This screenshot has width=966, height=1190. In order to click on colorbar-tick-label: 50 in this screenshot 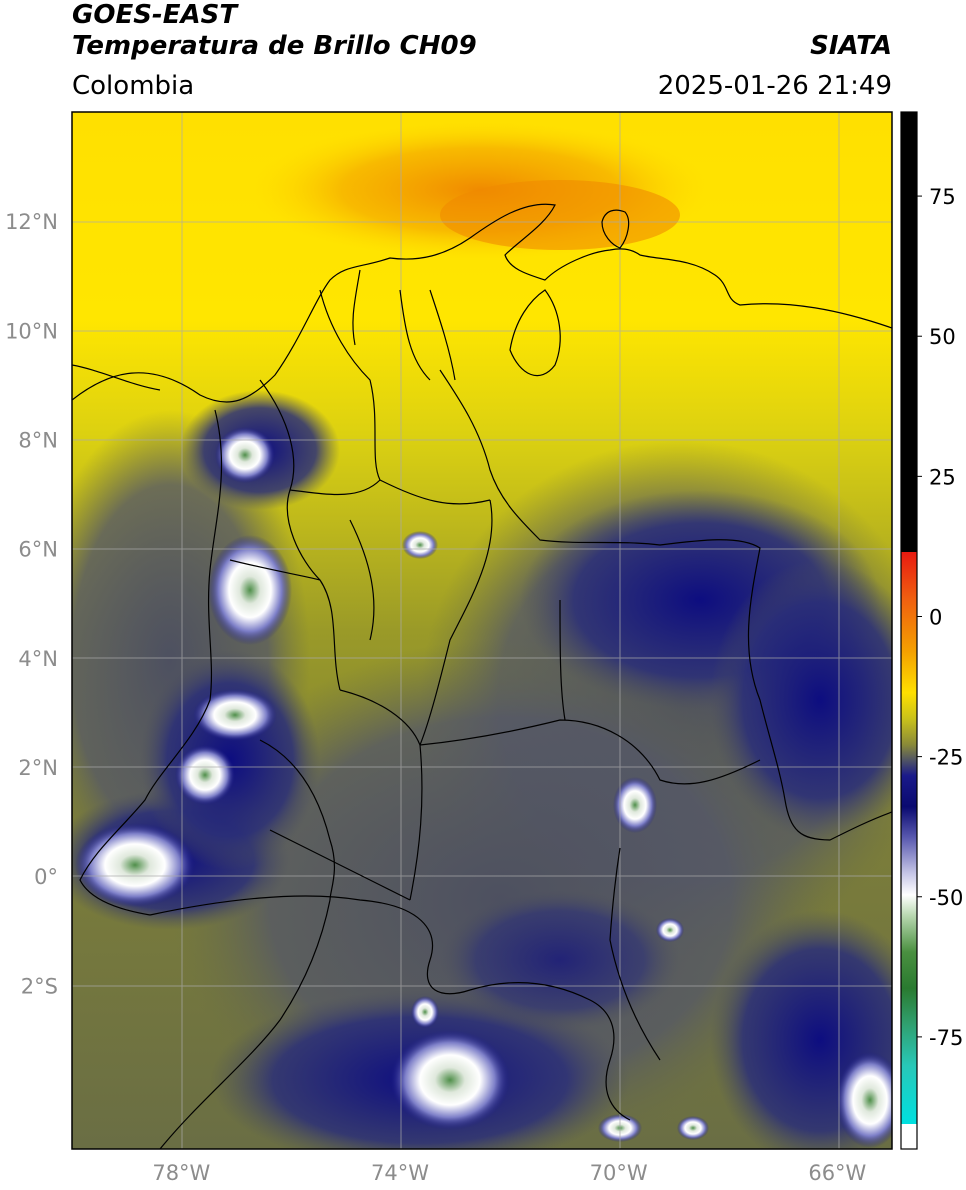, I will do `click(942, 337)`.